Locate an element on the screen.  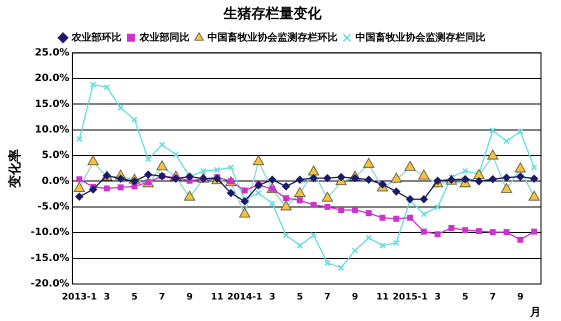
x-axis-title: 月 is located at coordinates (535, 311).